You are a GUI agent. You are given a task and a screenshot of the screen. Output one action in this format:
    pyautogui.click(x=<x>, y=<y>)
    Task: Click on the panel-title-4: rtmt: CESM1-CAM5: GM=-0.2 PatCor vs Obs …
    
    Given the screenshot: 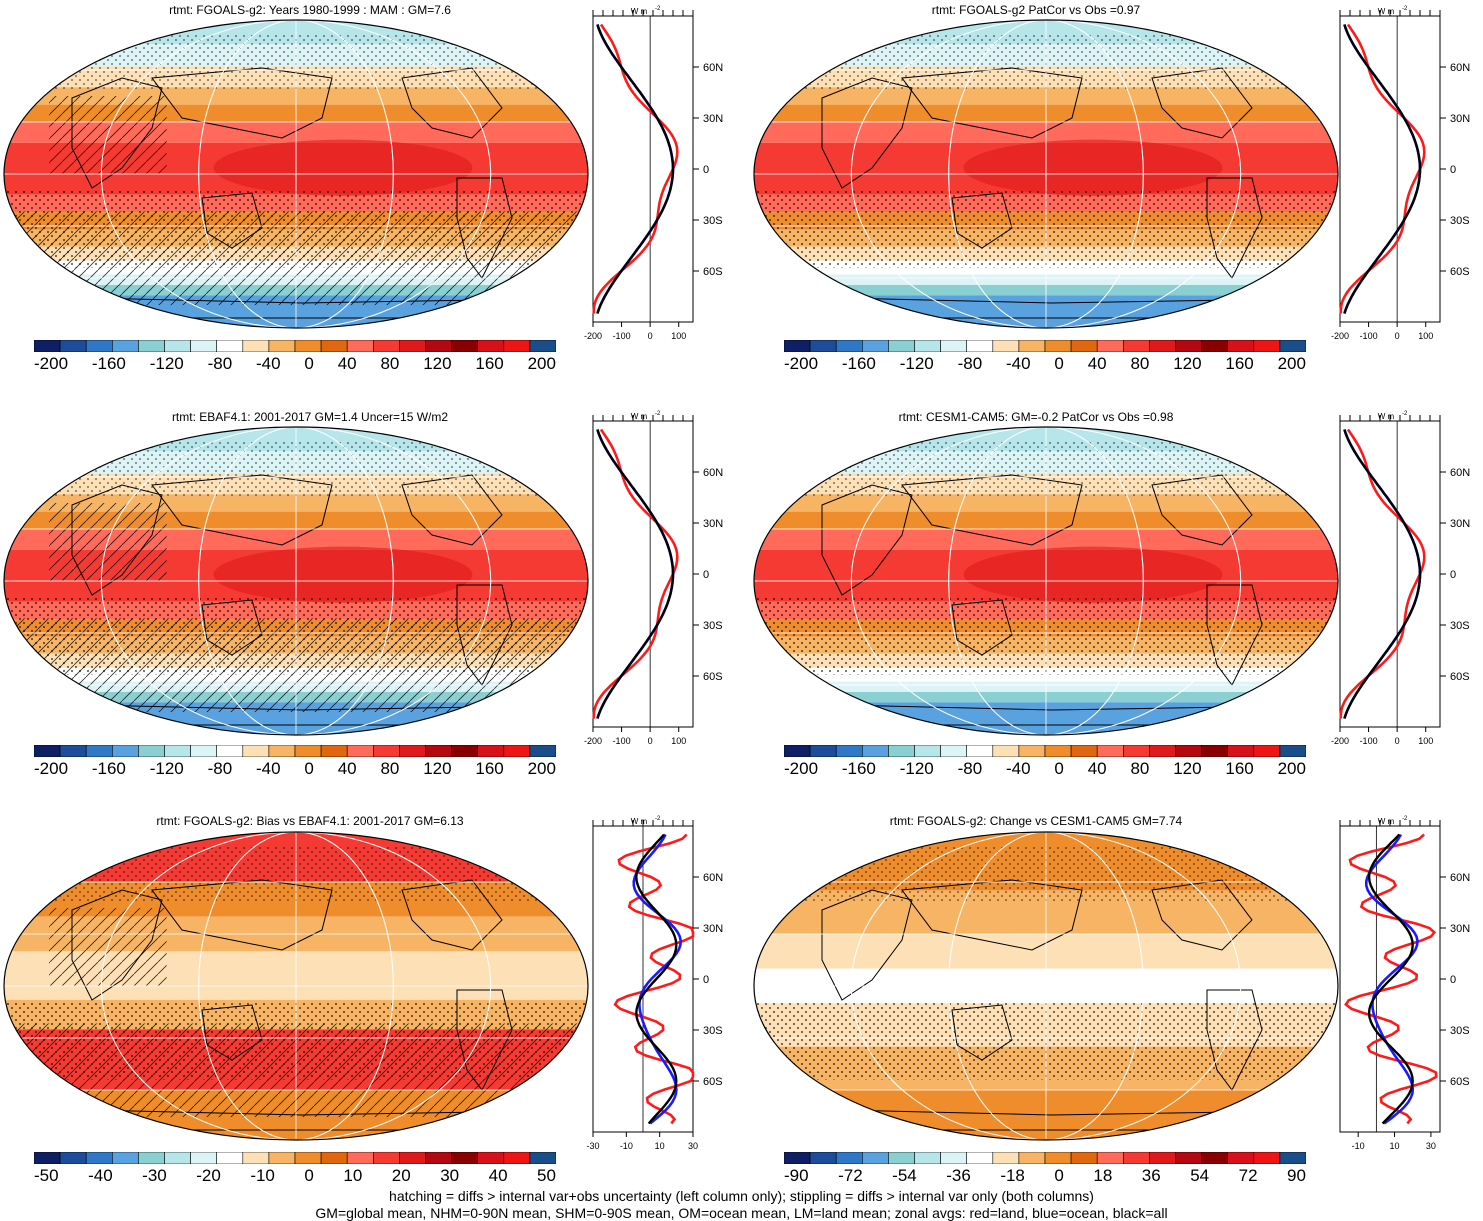 What is the action you would take?
    pyautogui.click(x=1036, y=417)
    